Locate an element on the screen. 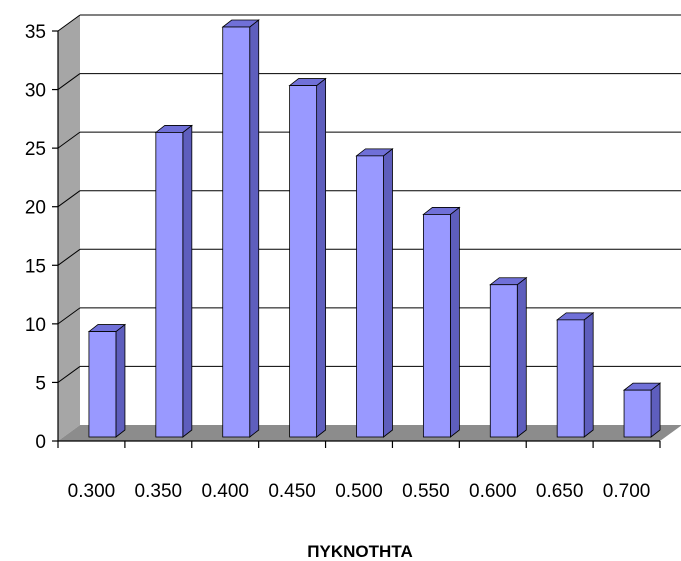 The image size is (681, 561). x-tick-label: 0.500 is located at coordinates (359, 491).